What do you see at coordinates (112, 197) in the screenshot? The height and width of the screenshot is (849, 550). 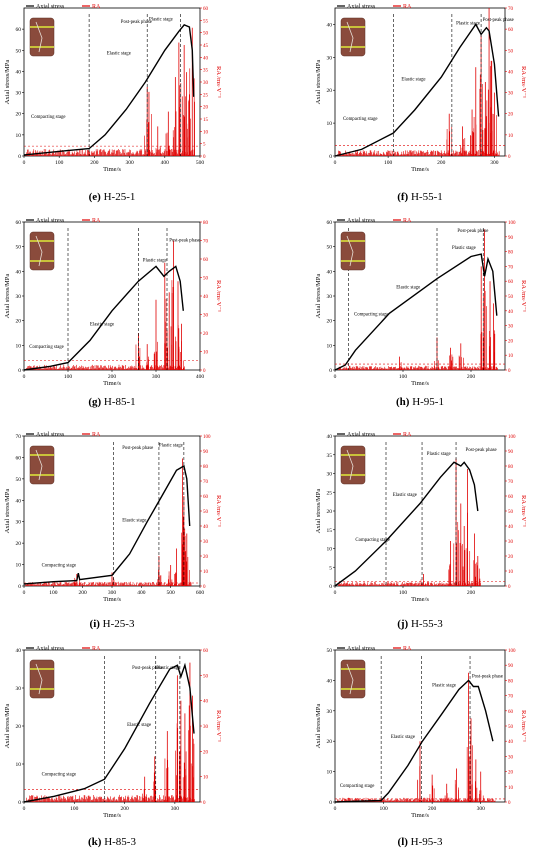 I see `panel-caption: (e) H-25-1` at bounding box center [112, 197].